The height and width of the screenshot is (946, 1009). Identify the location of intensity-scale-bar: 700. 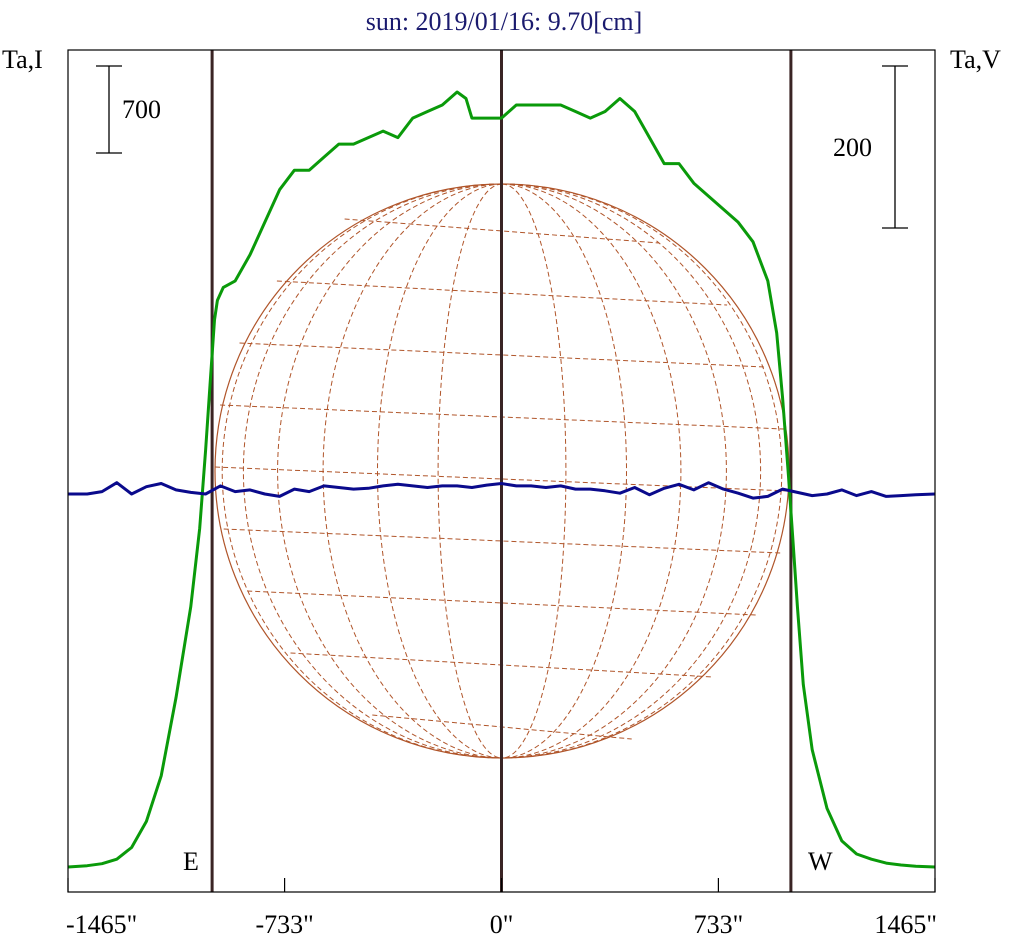
(128, 109).